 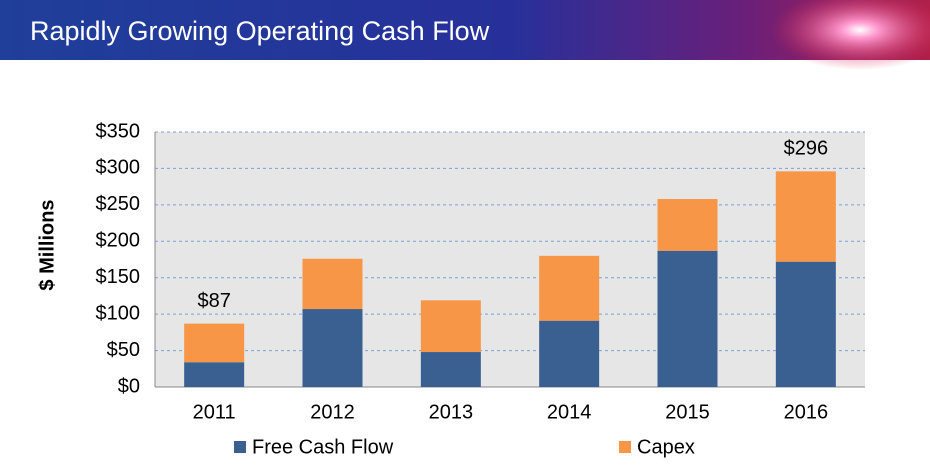 I want to click on y-tick-label: $100, so click(x=118, y=313).